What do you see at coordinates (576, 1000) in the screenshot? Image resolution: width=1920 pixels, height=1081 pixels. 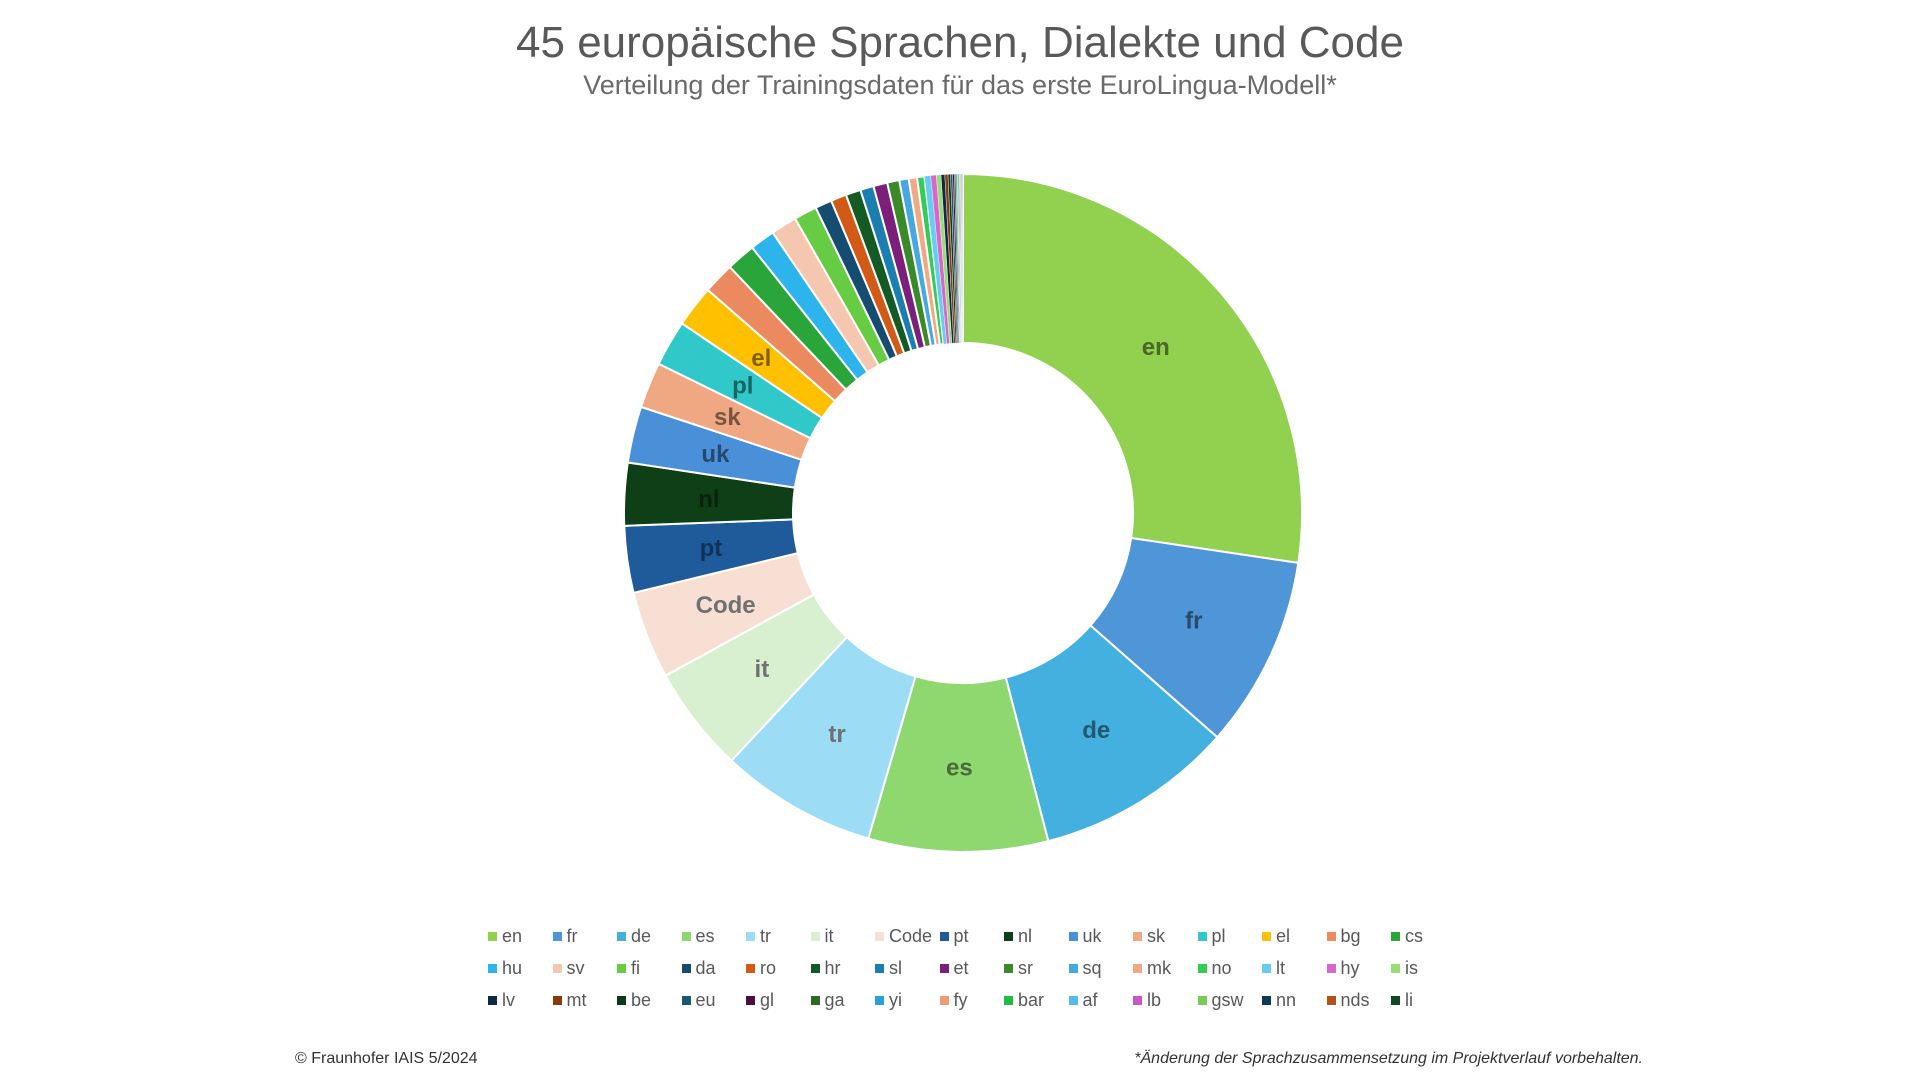 I see `legend-label: mt` at bounding box center [576, 1000].